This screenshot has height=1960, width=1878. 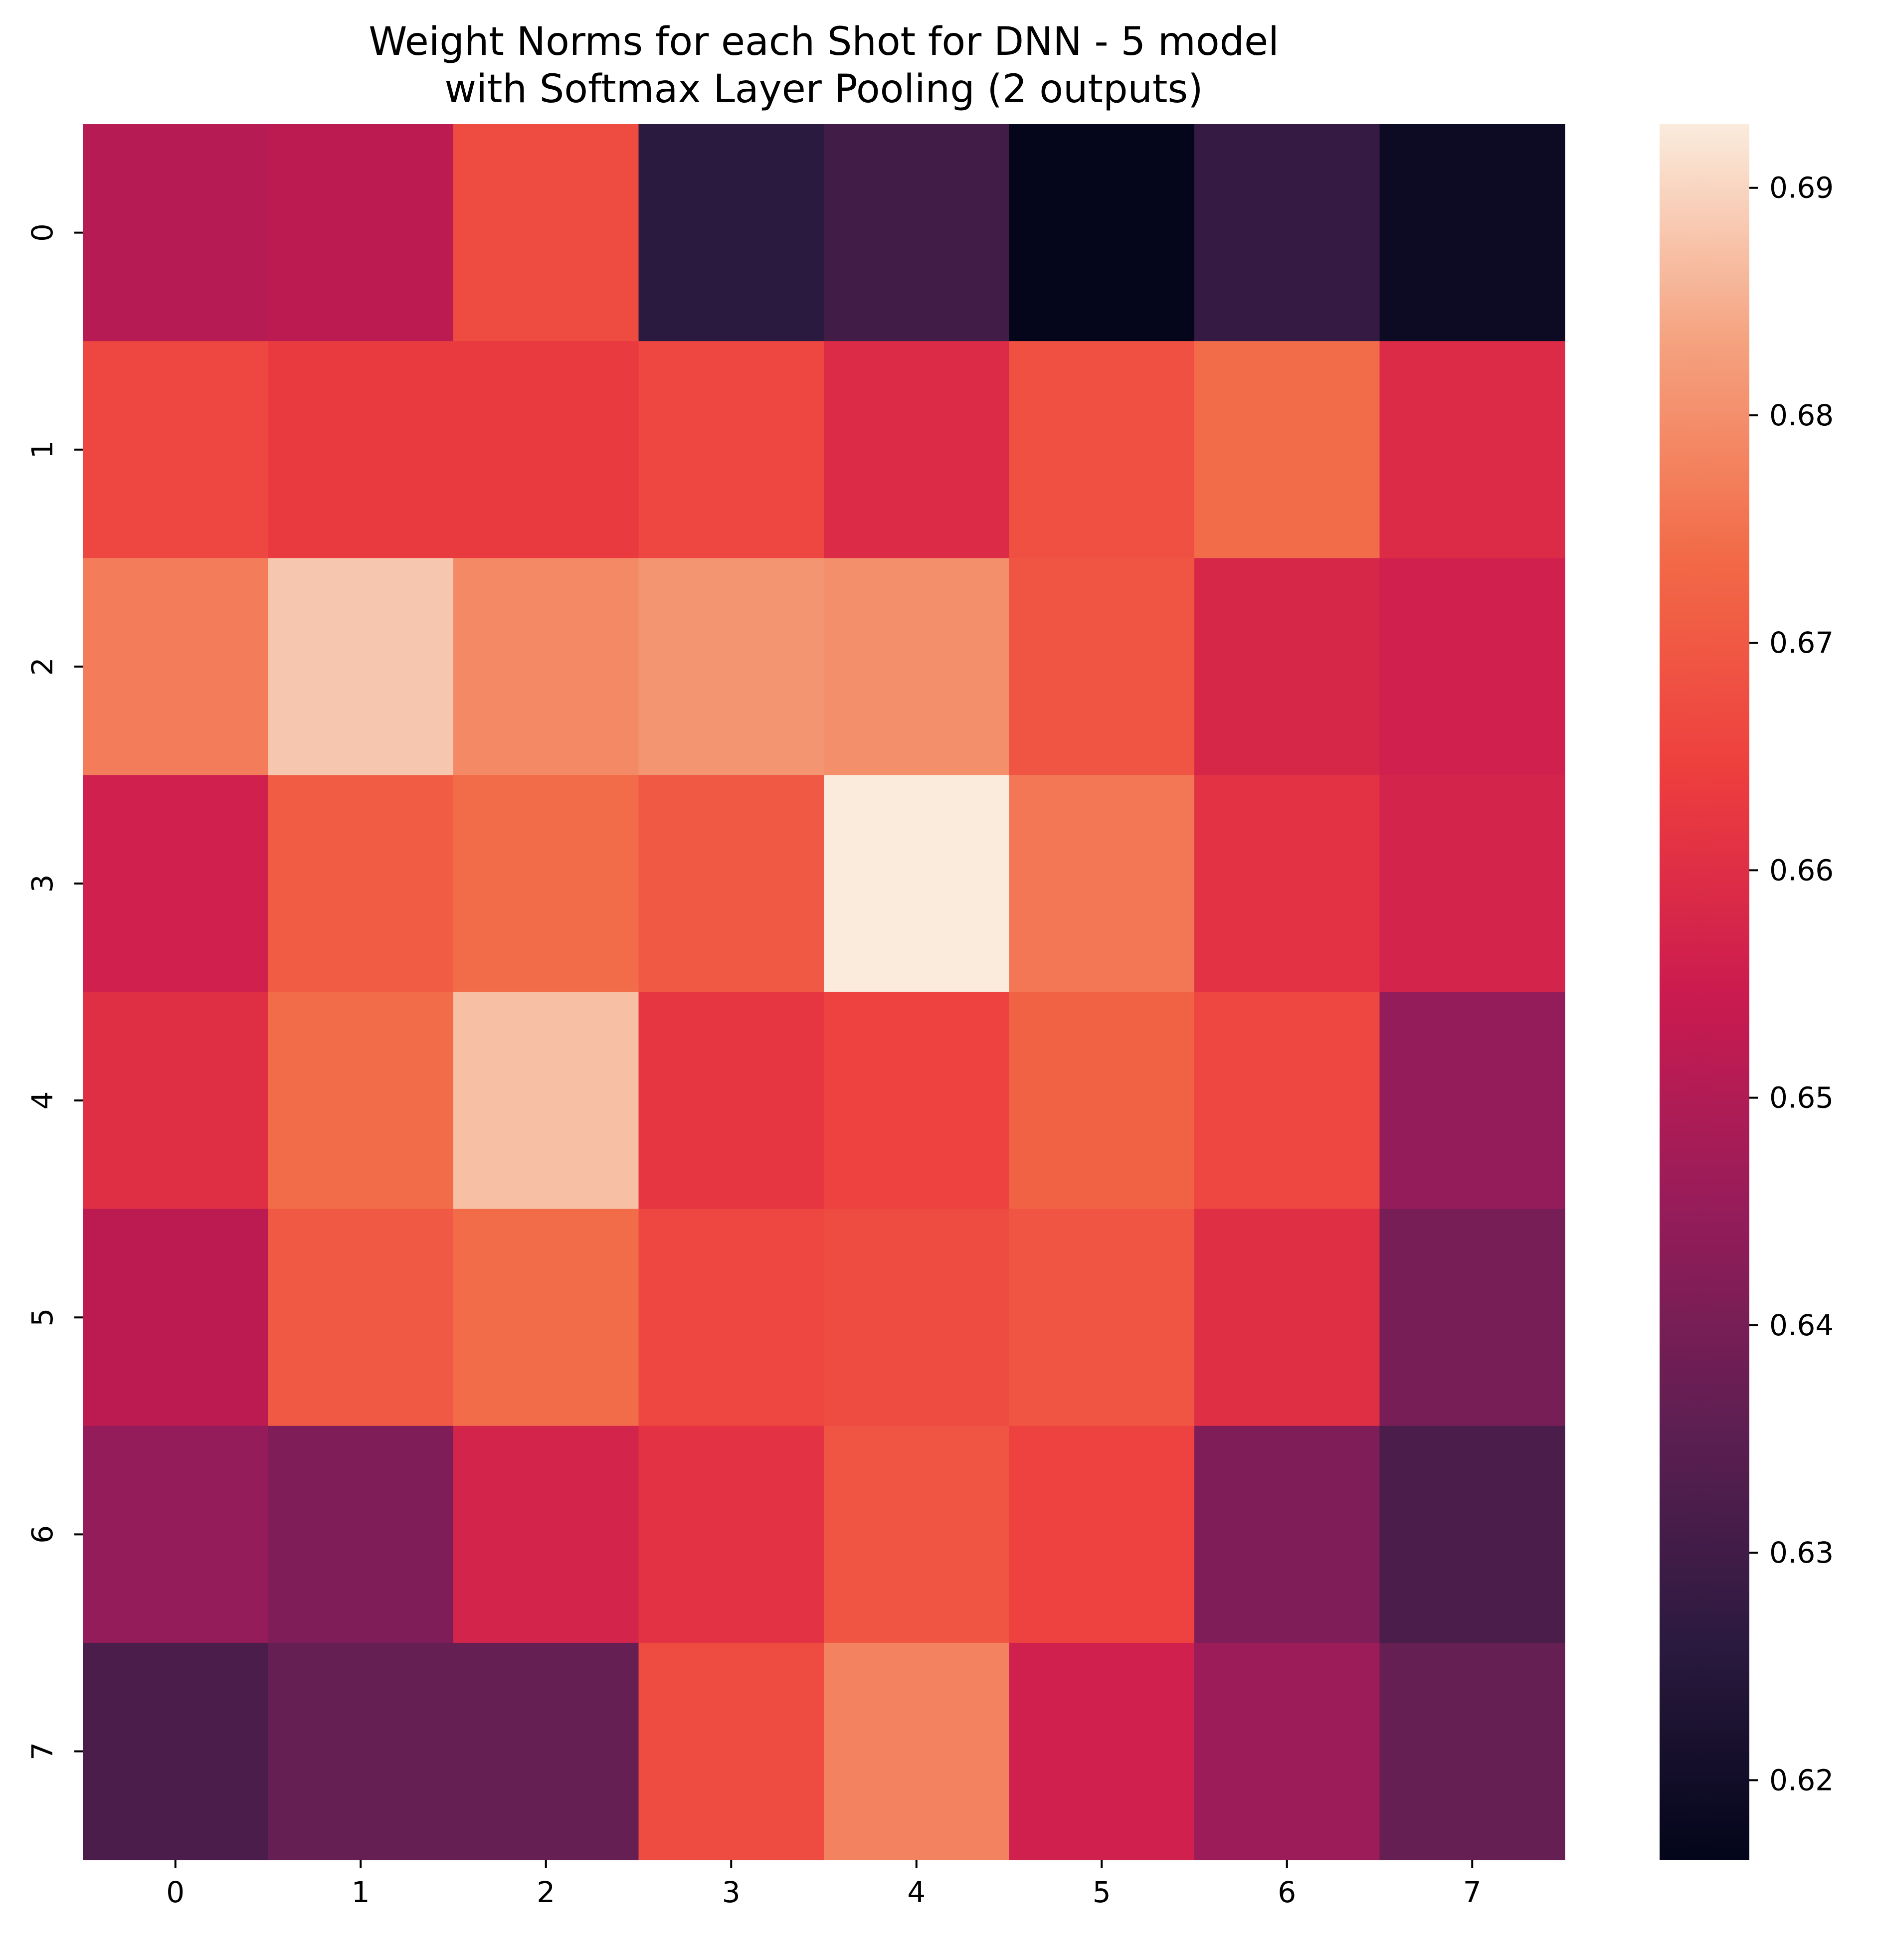 What do you see at coordinates (917, 1101) in the screenshot?
I see `heatmap-cell-r4-c4` at bounding box center [917, 1101].